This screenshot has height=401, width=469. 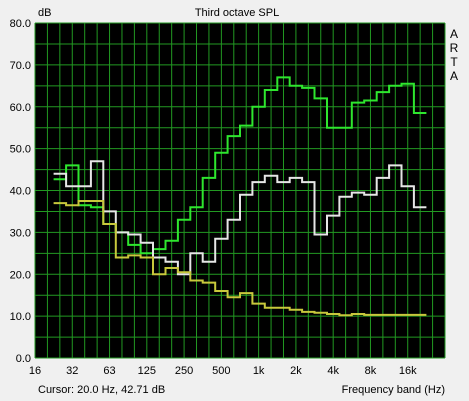 I want to click on y-tick-label: 20.0, so click(x=20, y=275).